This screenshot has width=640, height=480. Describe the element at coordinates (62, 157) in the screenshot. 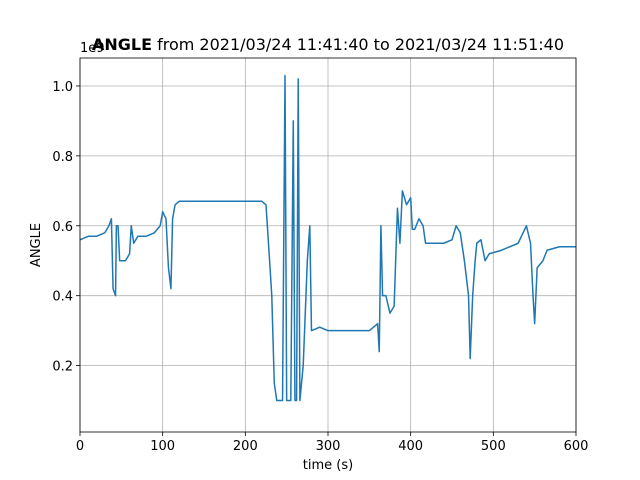

I see `y-tick-label: 0.8` at that location.